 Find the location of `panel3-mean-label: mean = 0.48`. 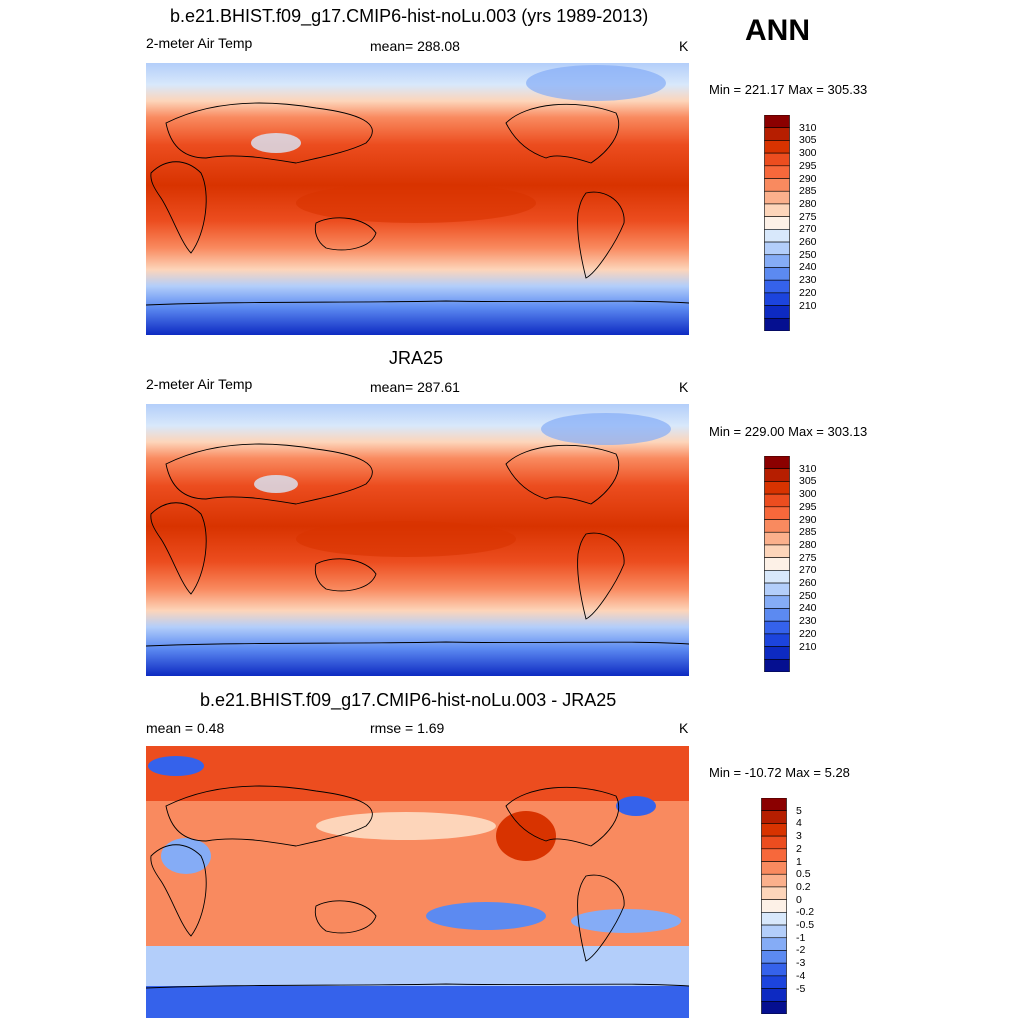

panel3-mean-label: mean = 0.48 is located at coordinates (185, 728).